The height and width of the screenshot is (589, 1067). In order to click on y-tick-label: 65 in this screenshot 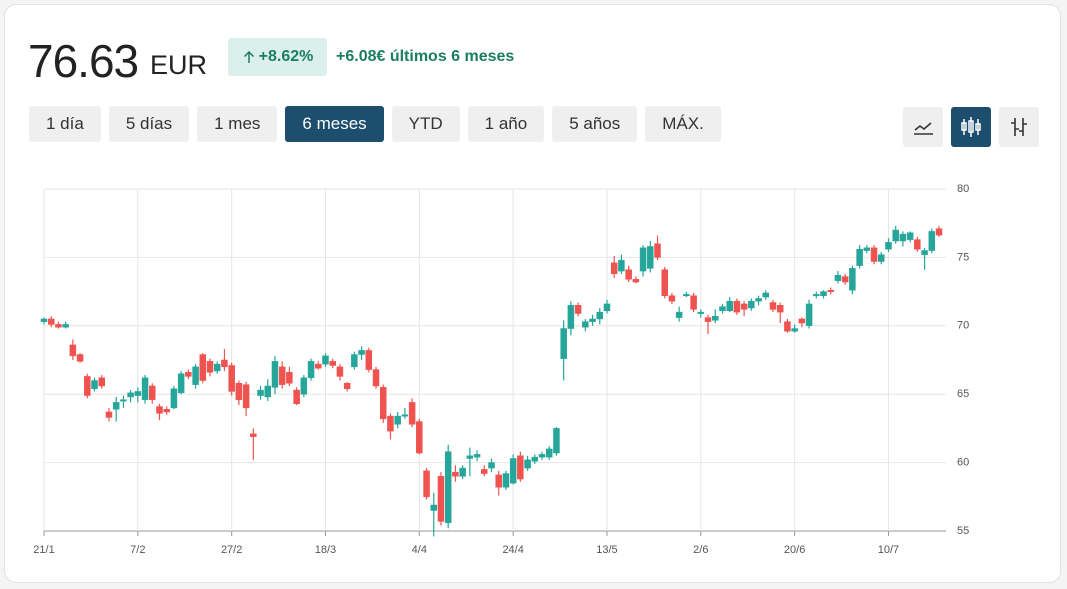, I will do `click(963, 394)`.